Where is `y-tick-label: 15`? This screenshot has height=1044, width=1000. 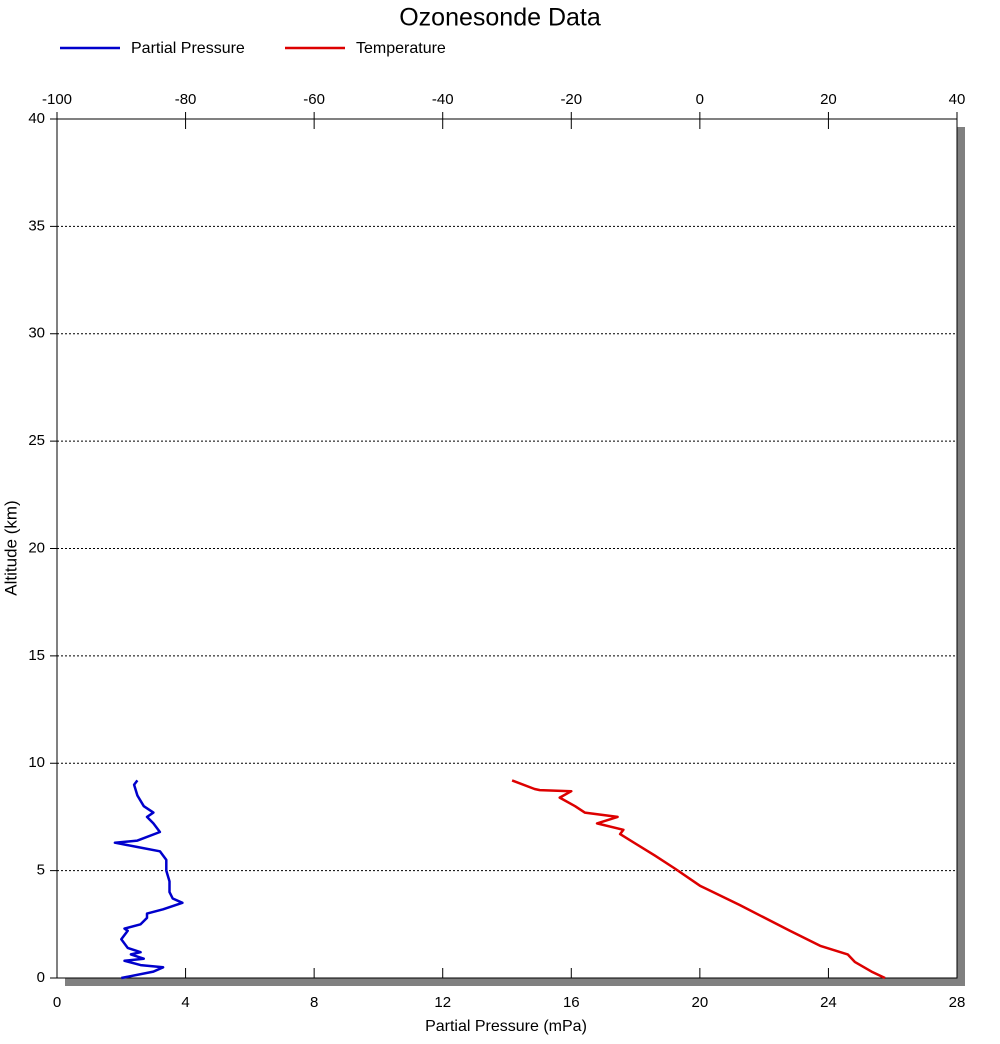 y-tick-label: 15 is located at coordinates (36, 655).